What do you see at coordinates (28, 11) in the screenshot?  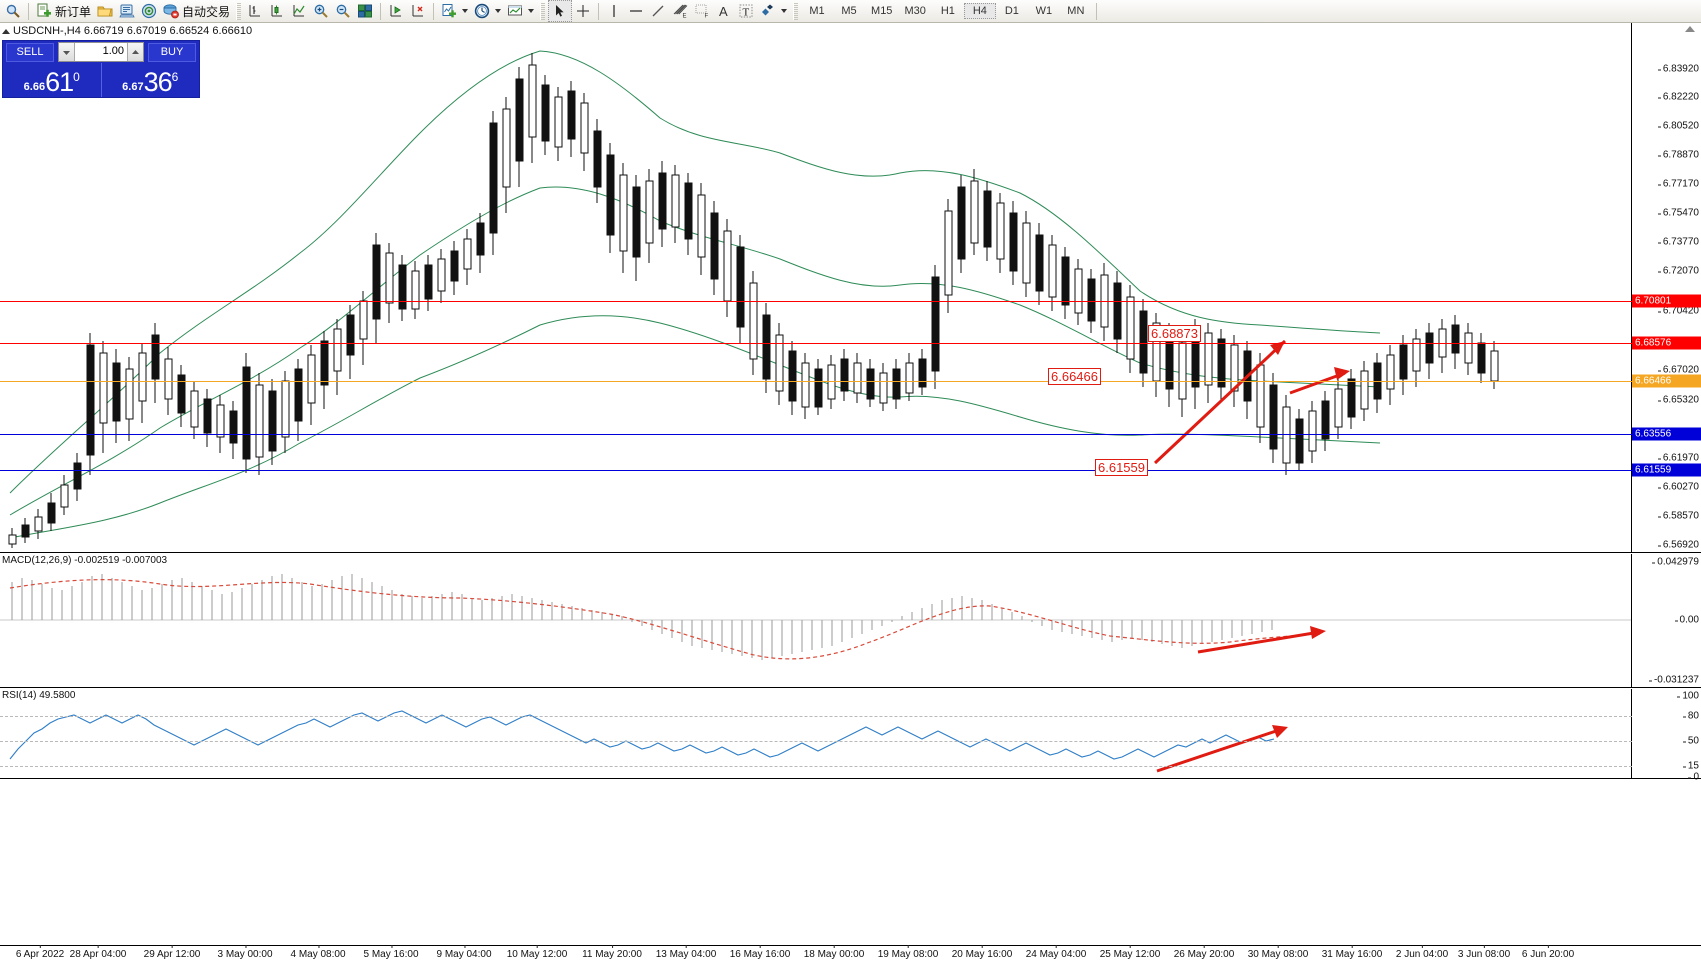 I see `toolbar-separator` at bounding box center [28, 11].